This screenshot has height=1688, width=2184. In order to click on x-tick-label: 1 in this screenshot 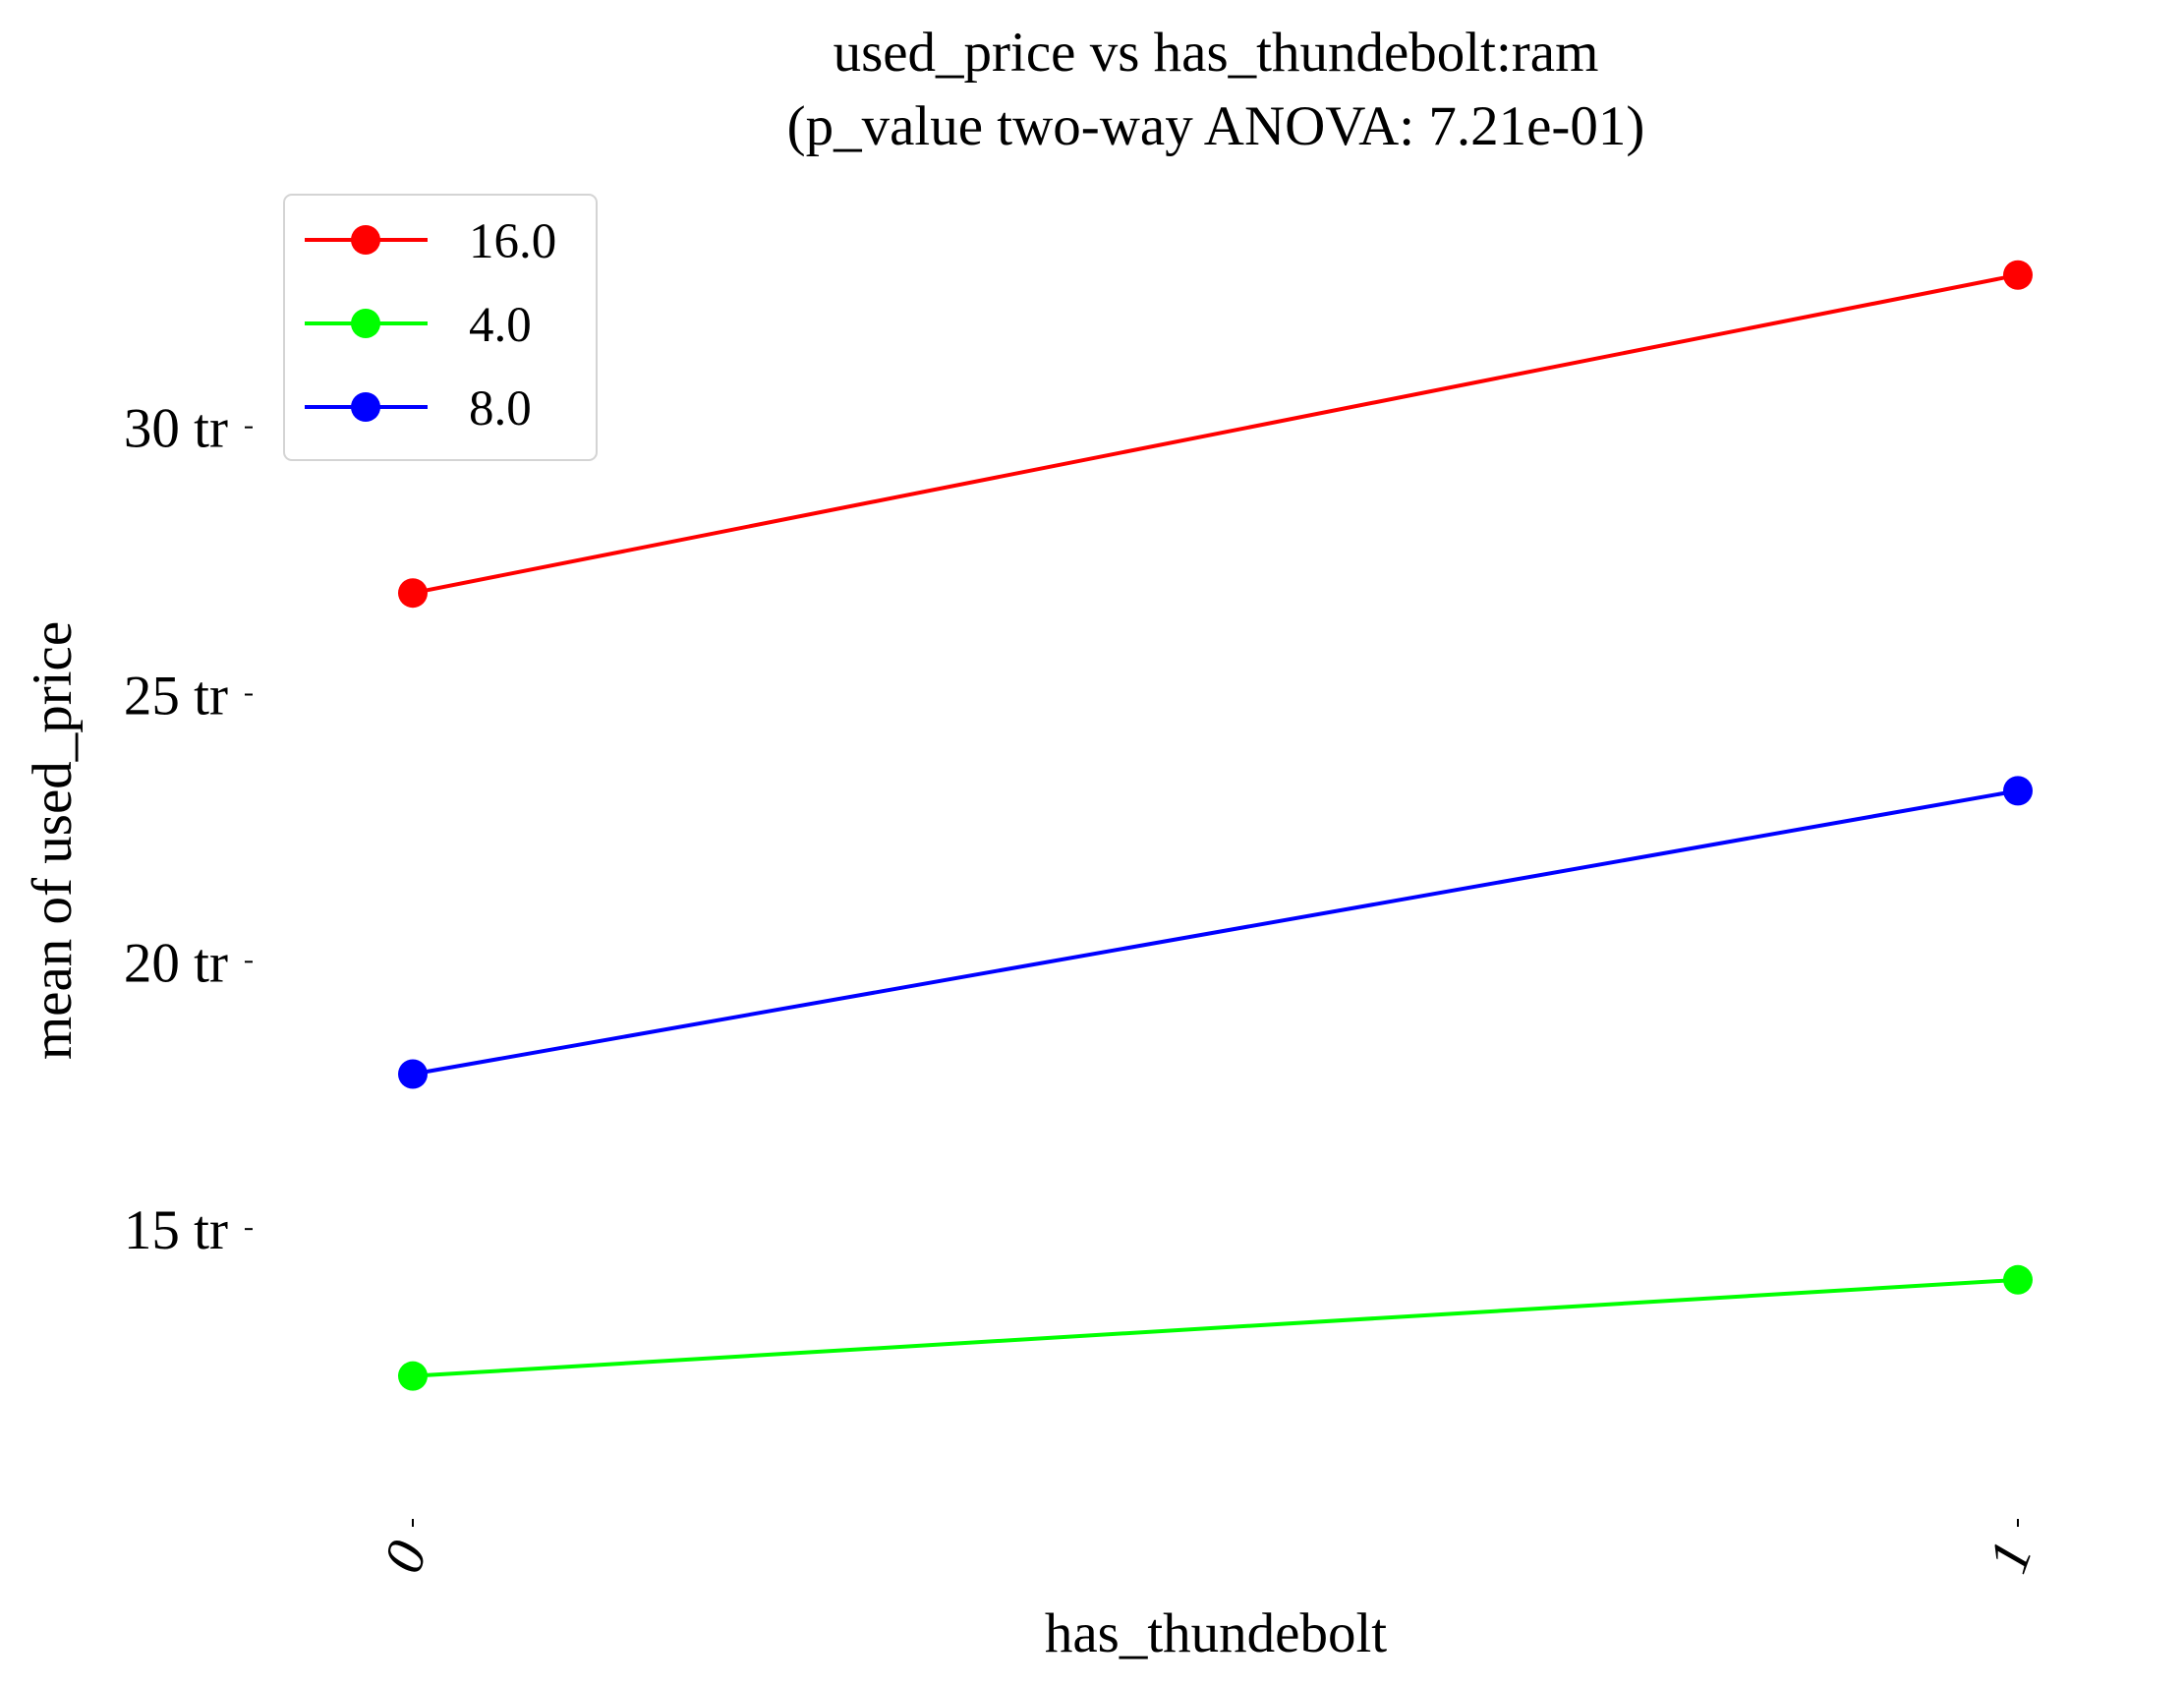, I will do `click(2010, 1557)`.